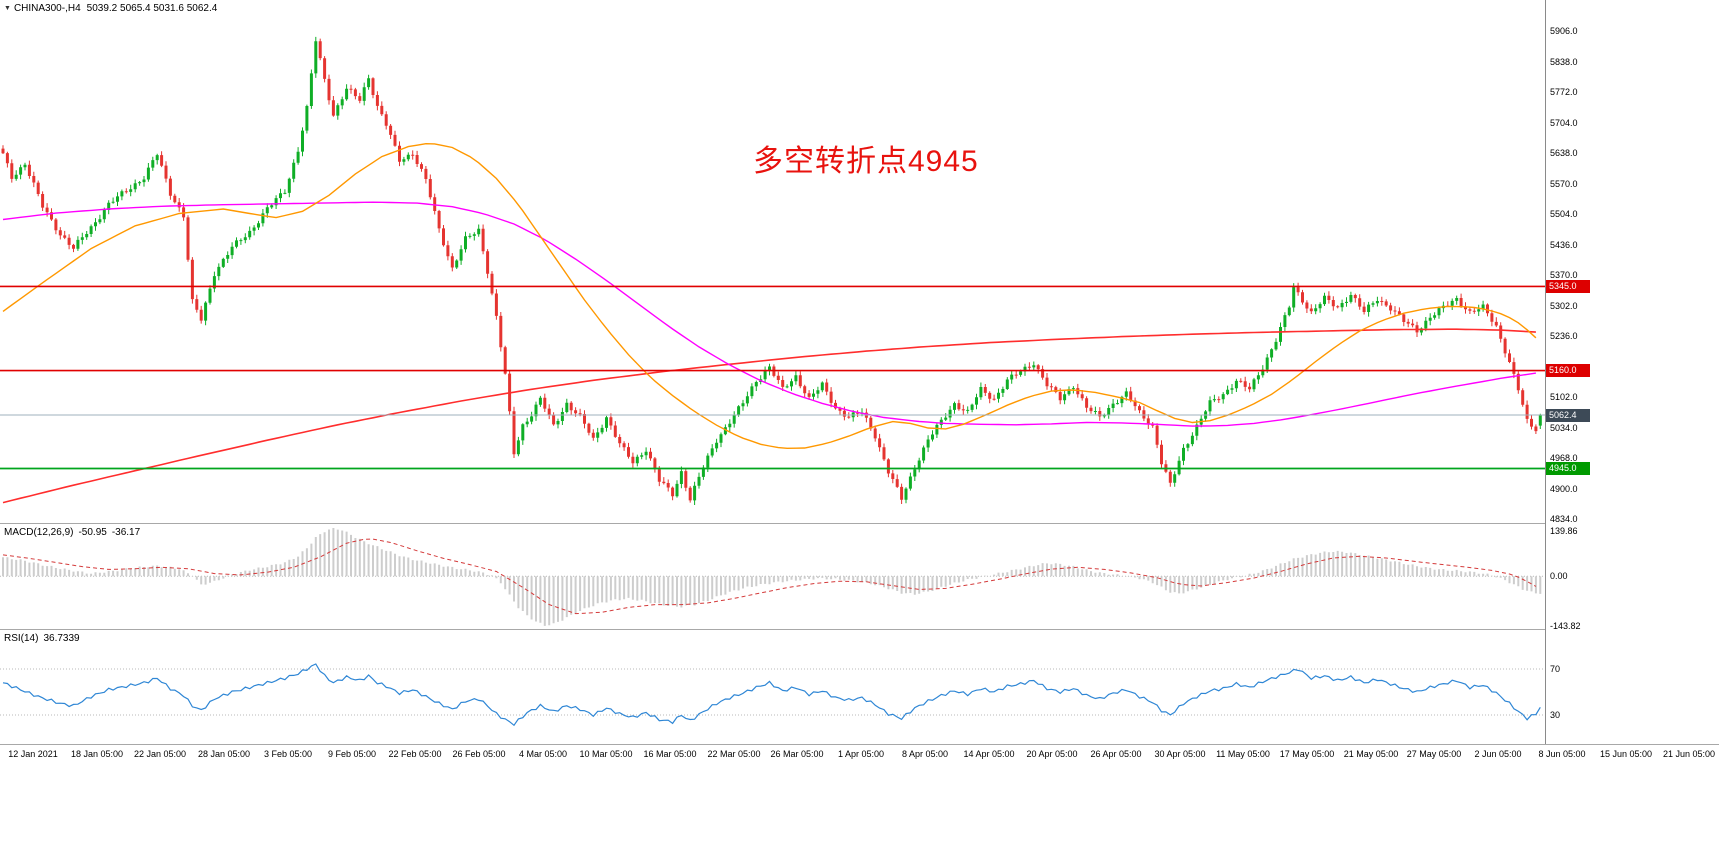  I want to click on time-label: 21 May 05:00, so click(1371, 754).